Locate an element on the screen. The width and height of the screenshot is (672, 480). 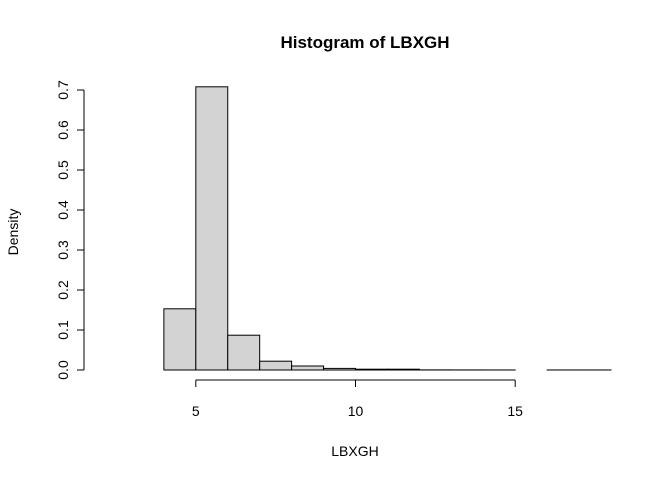
y-axis: 0.0 0.1 0.2 0.3 0.4 0.5 0.6 0.7 is located at coordinates (70, 230).